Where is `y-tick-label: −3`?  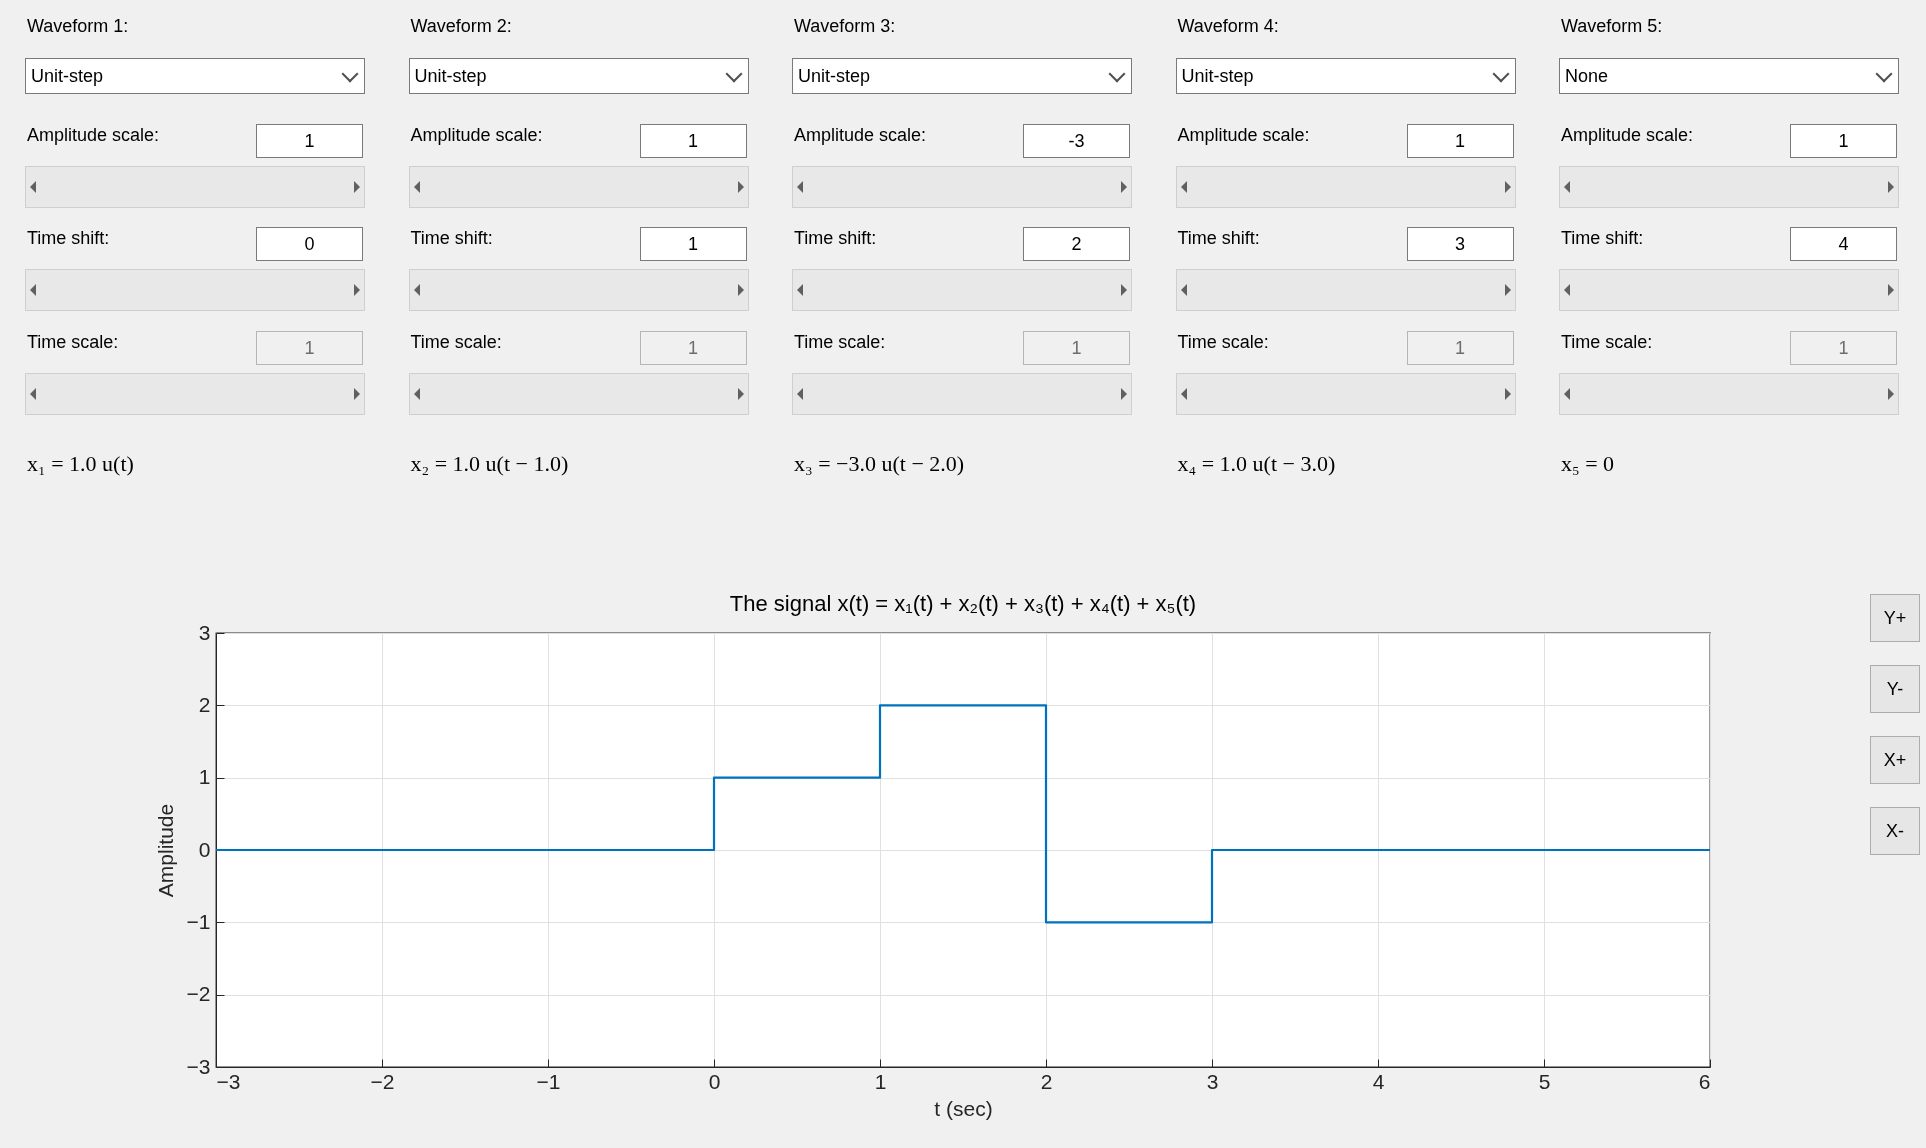
y-tick-label: −3 is located at coordinates (198, 1066).